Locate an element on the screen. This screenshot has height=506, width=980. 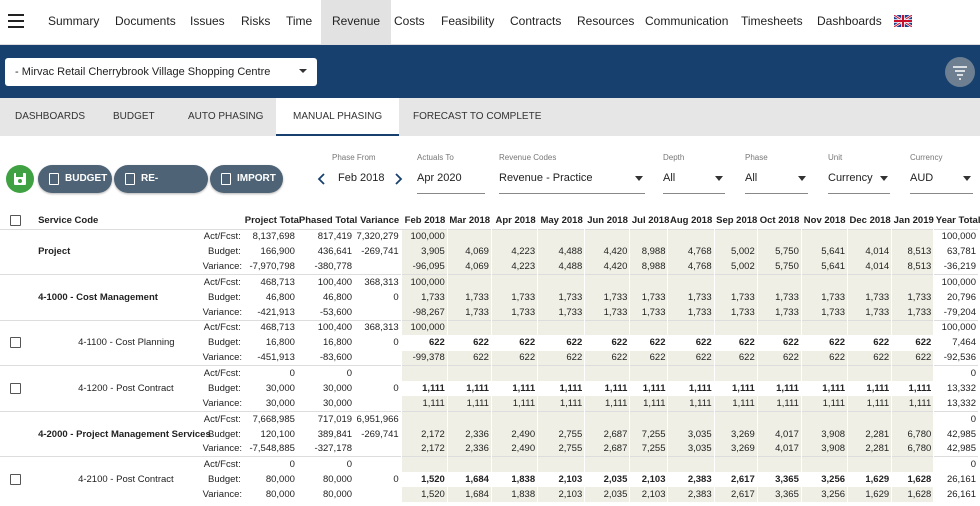
nav-item: Revenue is located at coordinates (356, 22).